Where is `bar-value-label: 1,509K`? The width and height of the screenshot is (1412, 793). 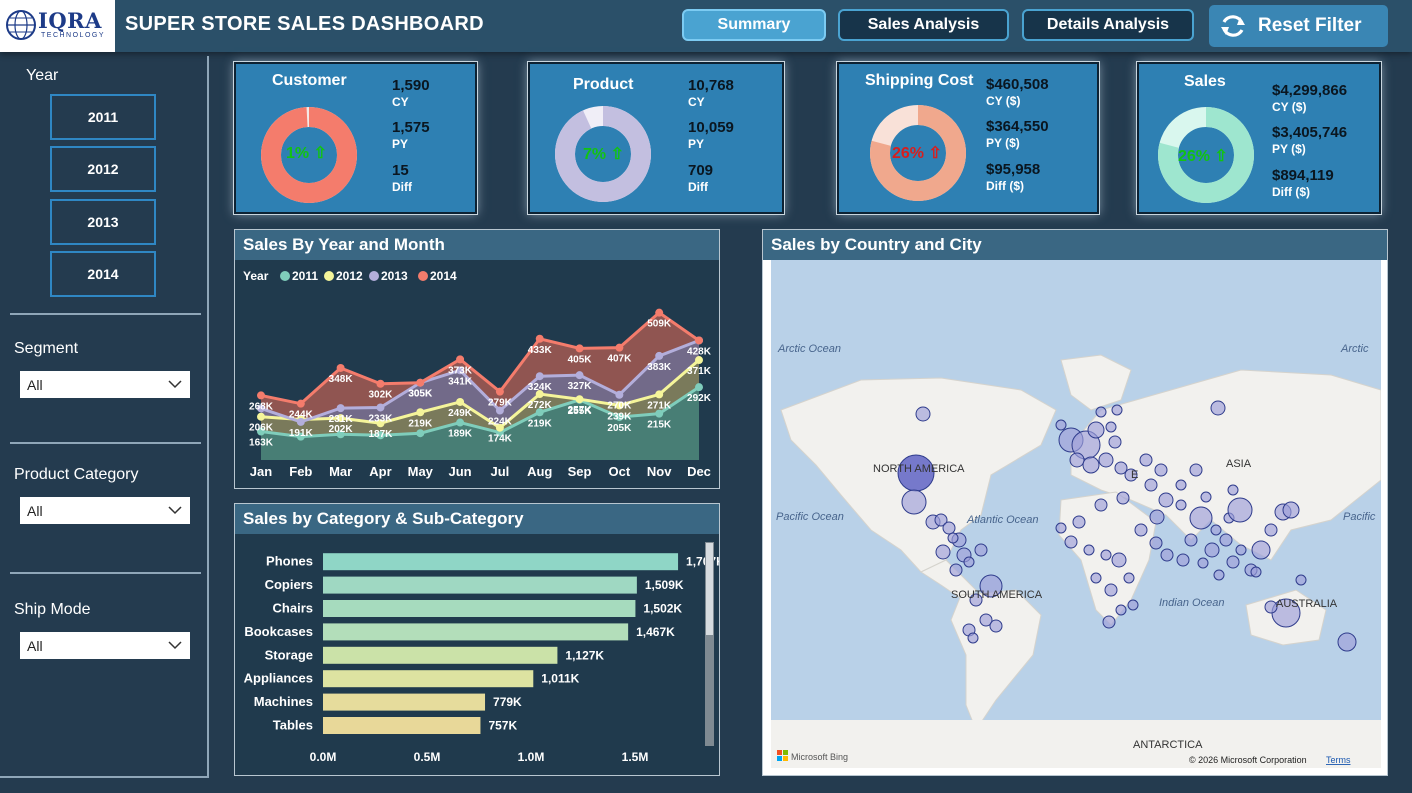
bar-value-label: 1,509K is located at coordinates (664, 585).